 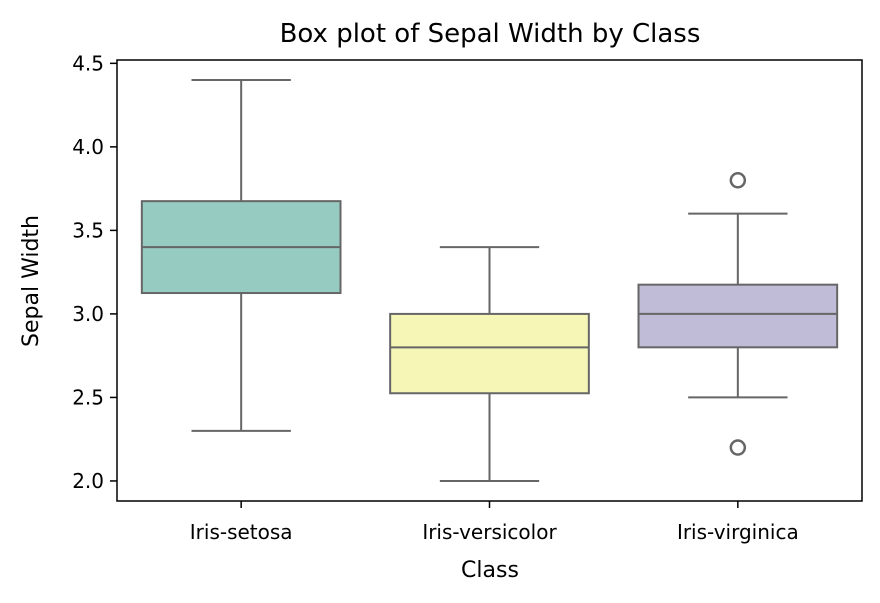 I want to click on y-axis-label: Sepal Width, so click(x=31, y=281).